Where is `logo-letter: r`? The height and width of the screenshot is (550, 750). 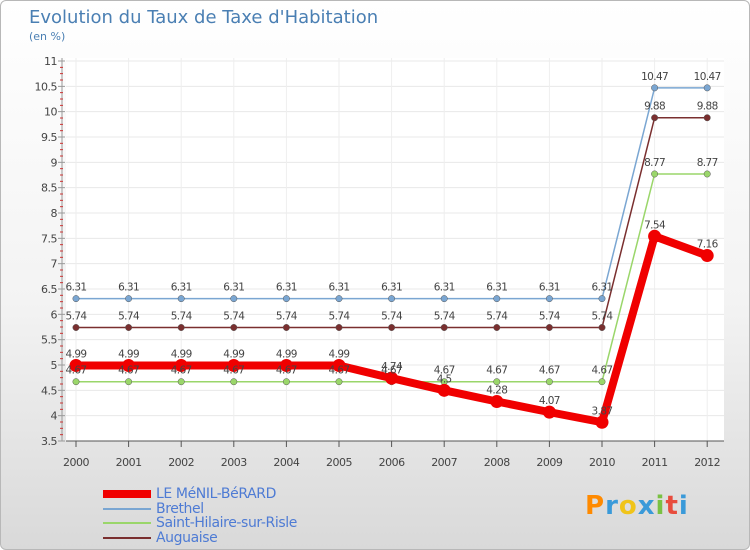
logo-letter: r is located at coordinates (612, 506).